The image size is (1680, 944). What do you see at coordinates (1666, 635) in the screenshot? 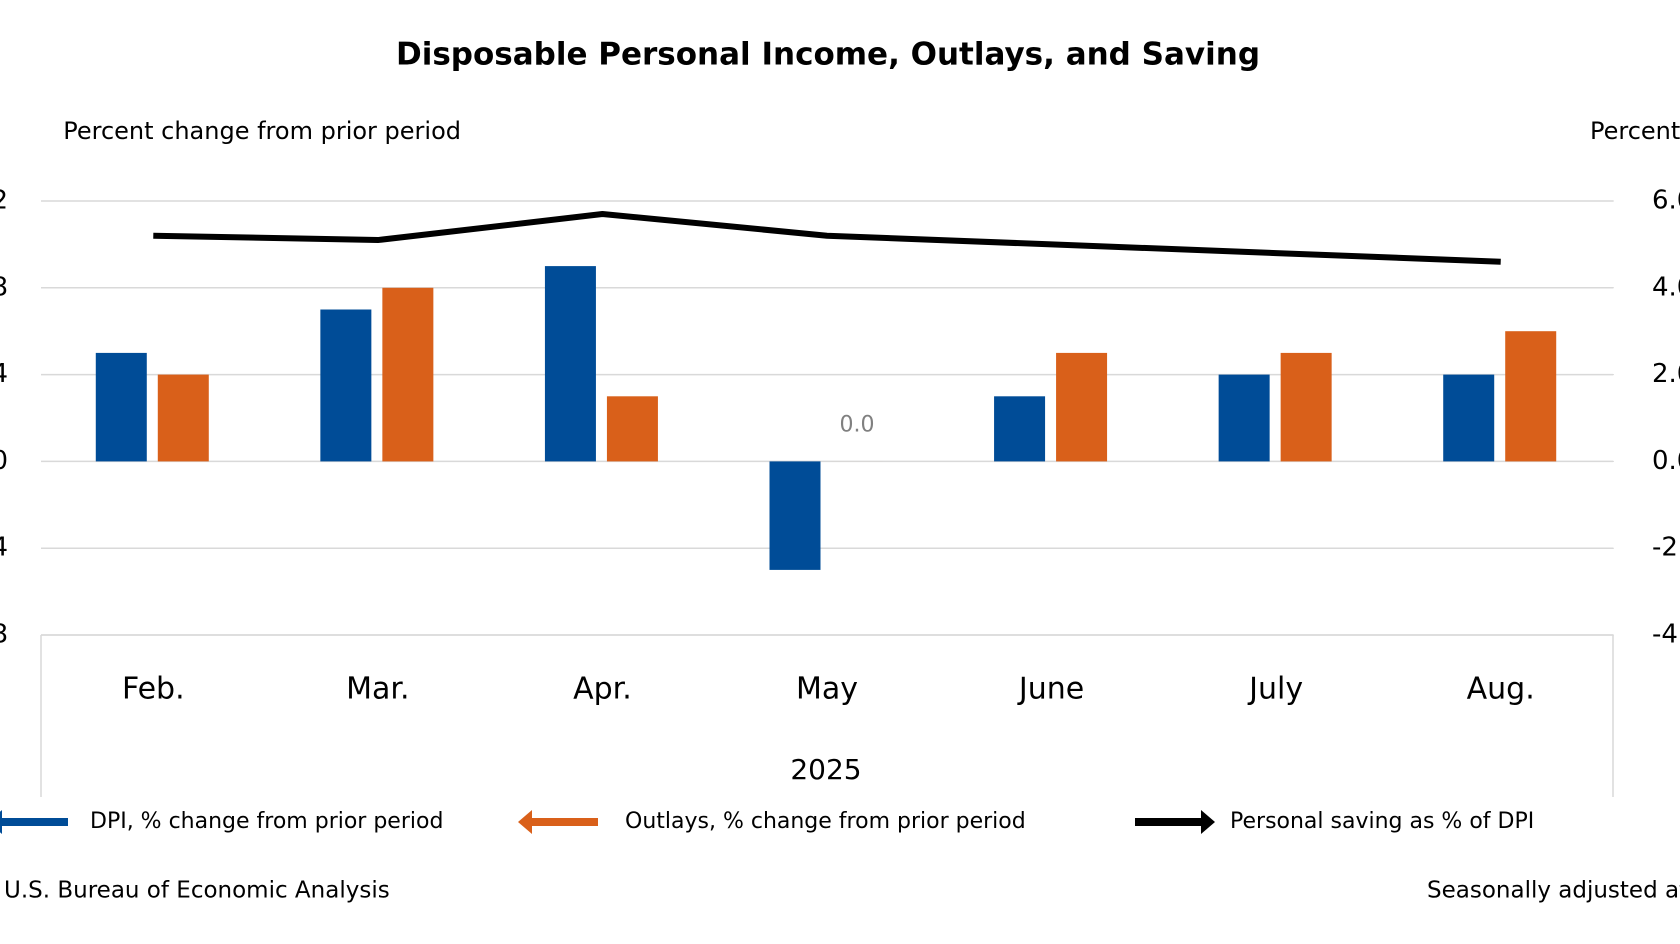
I see `y2-tick-label: -4.0` at bounding box center [1666, 635].